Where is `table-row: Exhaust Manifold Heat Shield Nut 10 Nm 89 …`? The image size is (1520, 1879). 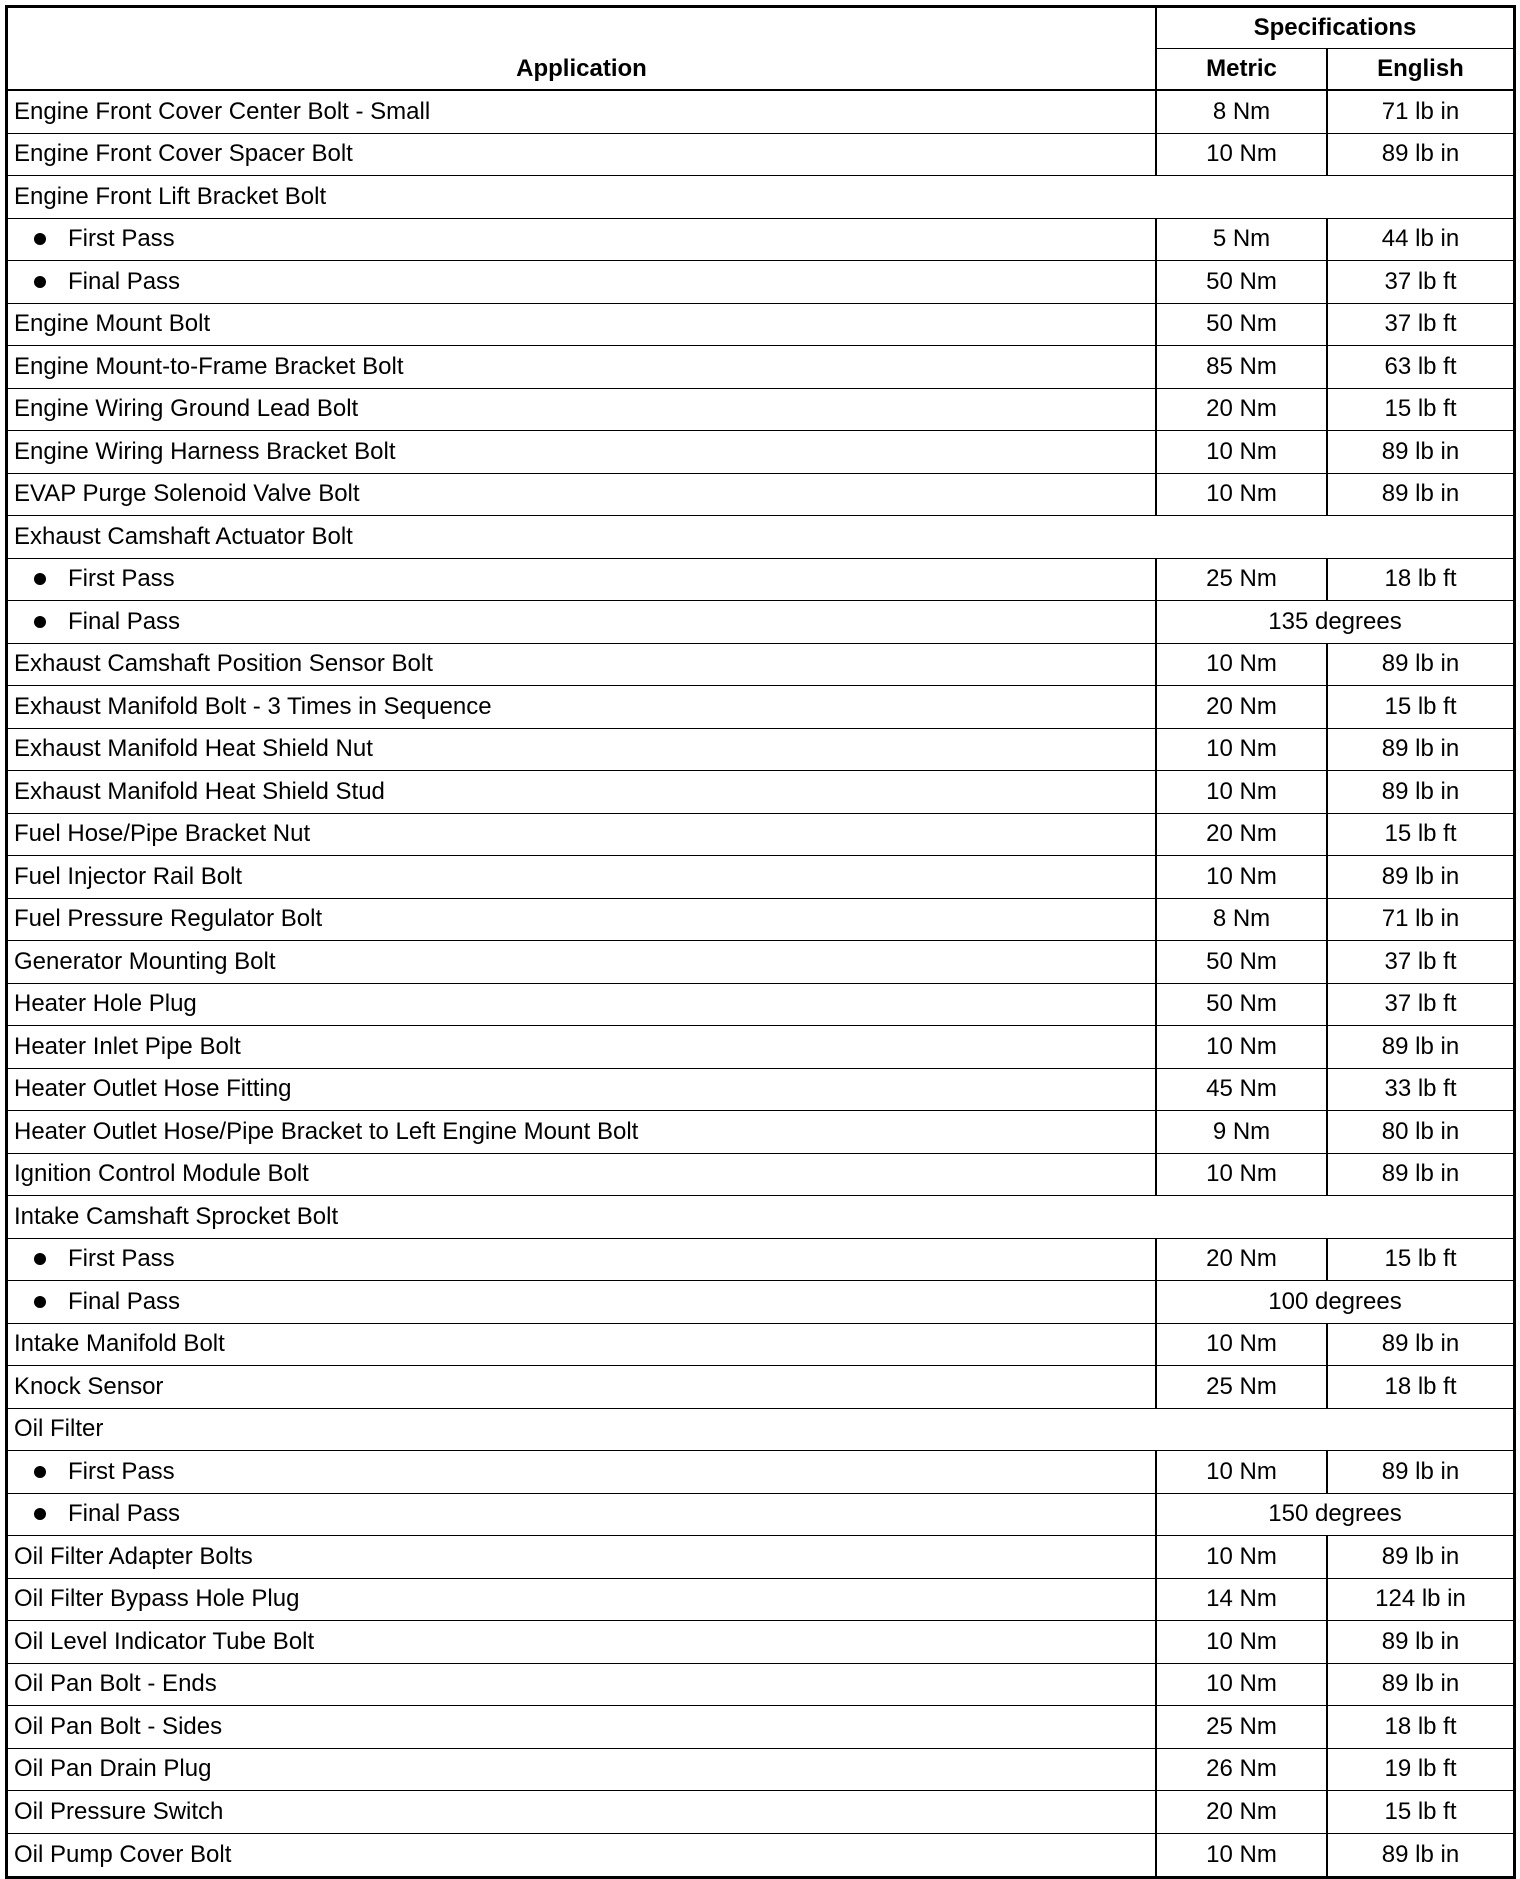
table-row: Exhaust Manifold Heat Shield Nut 10 Nm 89 … is located at coordinates (760, 749).